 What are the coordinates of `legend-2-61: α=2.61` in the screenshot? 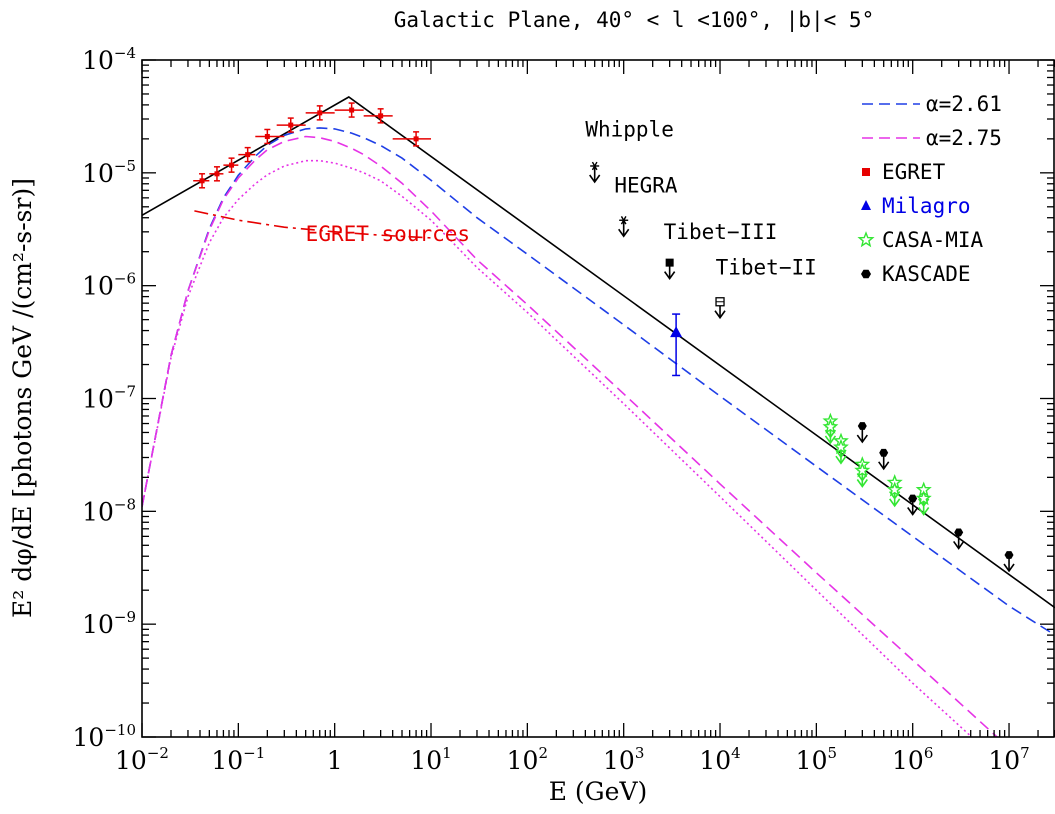 It's located at (932, 104).